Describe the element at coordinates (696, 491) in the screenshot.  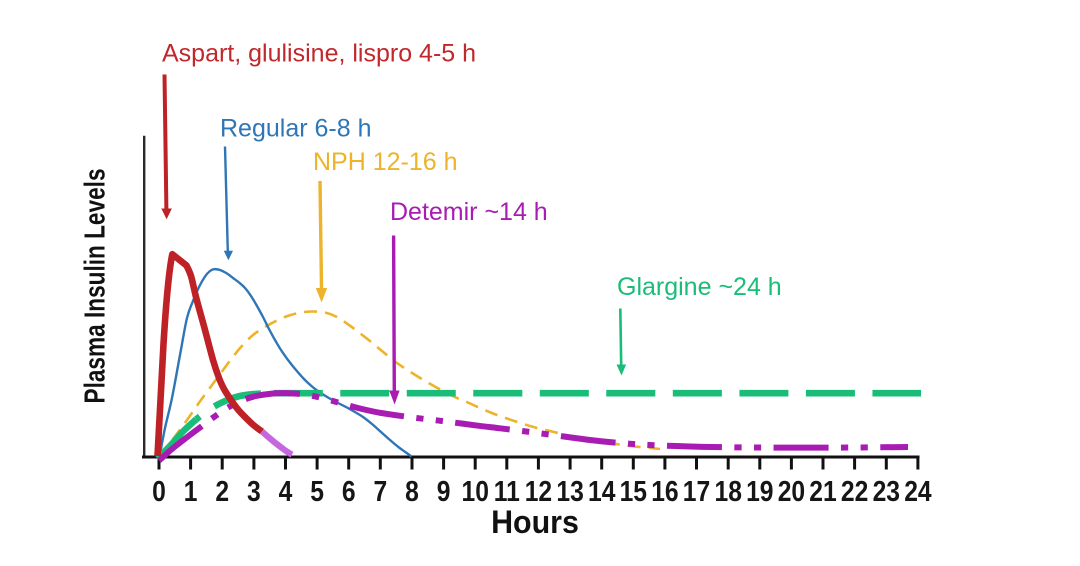
I see `svg-text: 17` at that location.